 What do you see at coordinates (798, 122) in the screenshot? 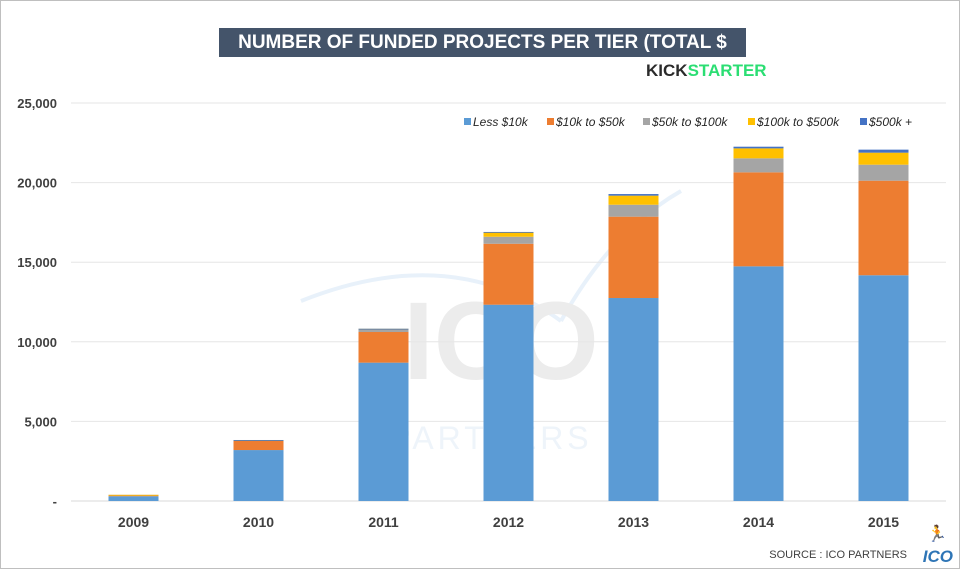
I see `legend-label: $100k to $500k` at bounding box center [798, 122].